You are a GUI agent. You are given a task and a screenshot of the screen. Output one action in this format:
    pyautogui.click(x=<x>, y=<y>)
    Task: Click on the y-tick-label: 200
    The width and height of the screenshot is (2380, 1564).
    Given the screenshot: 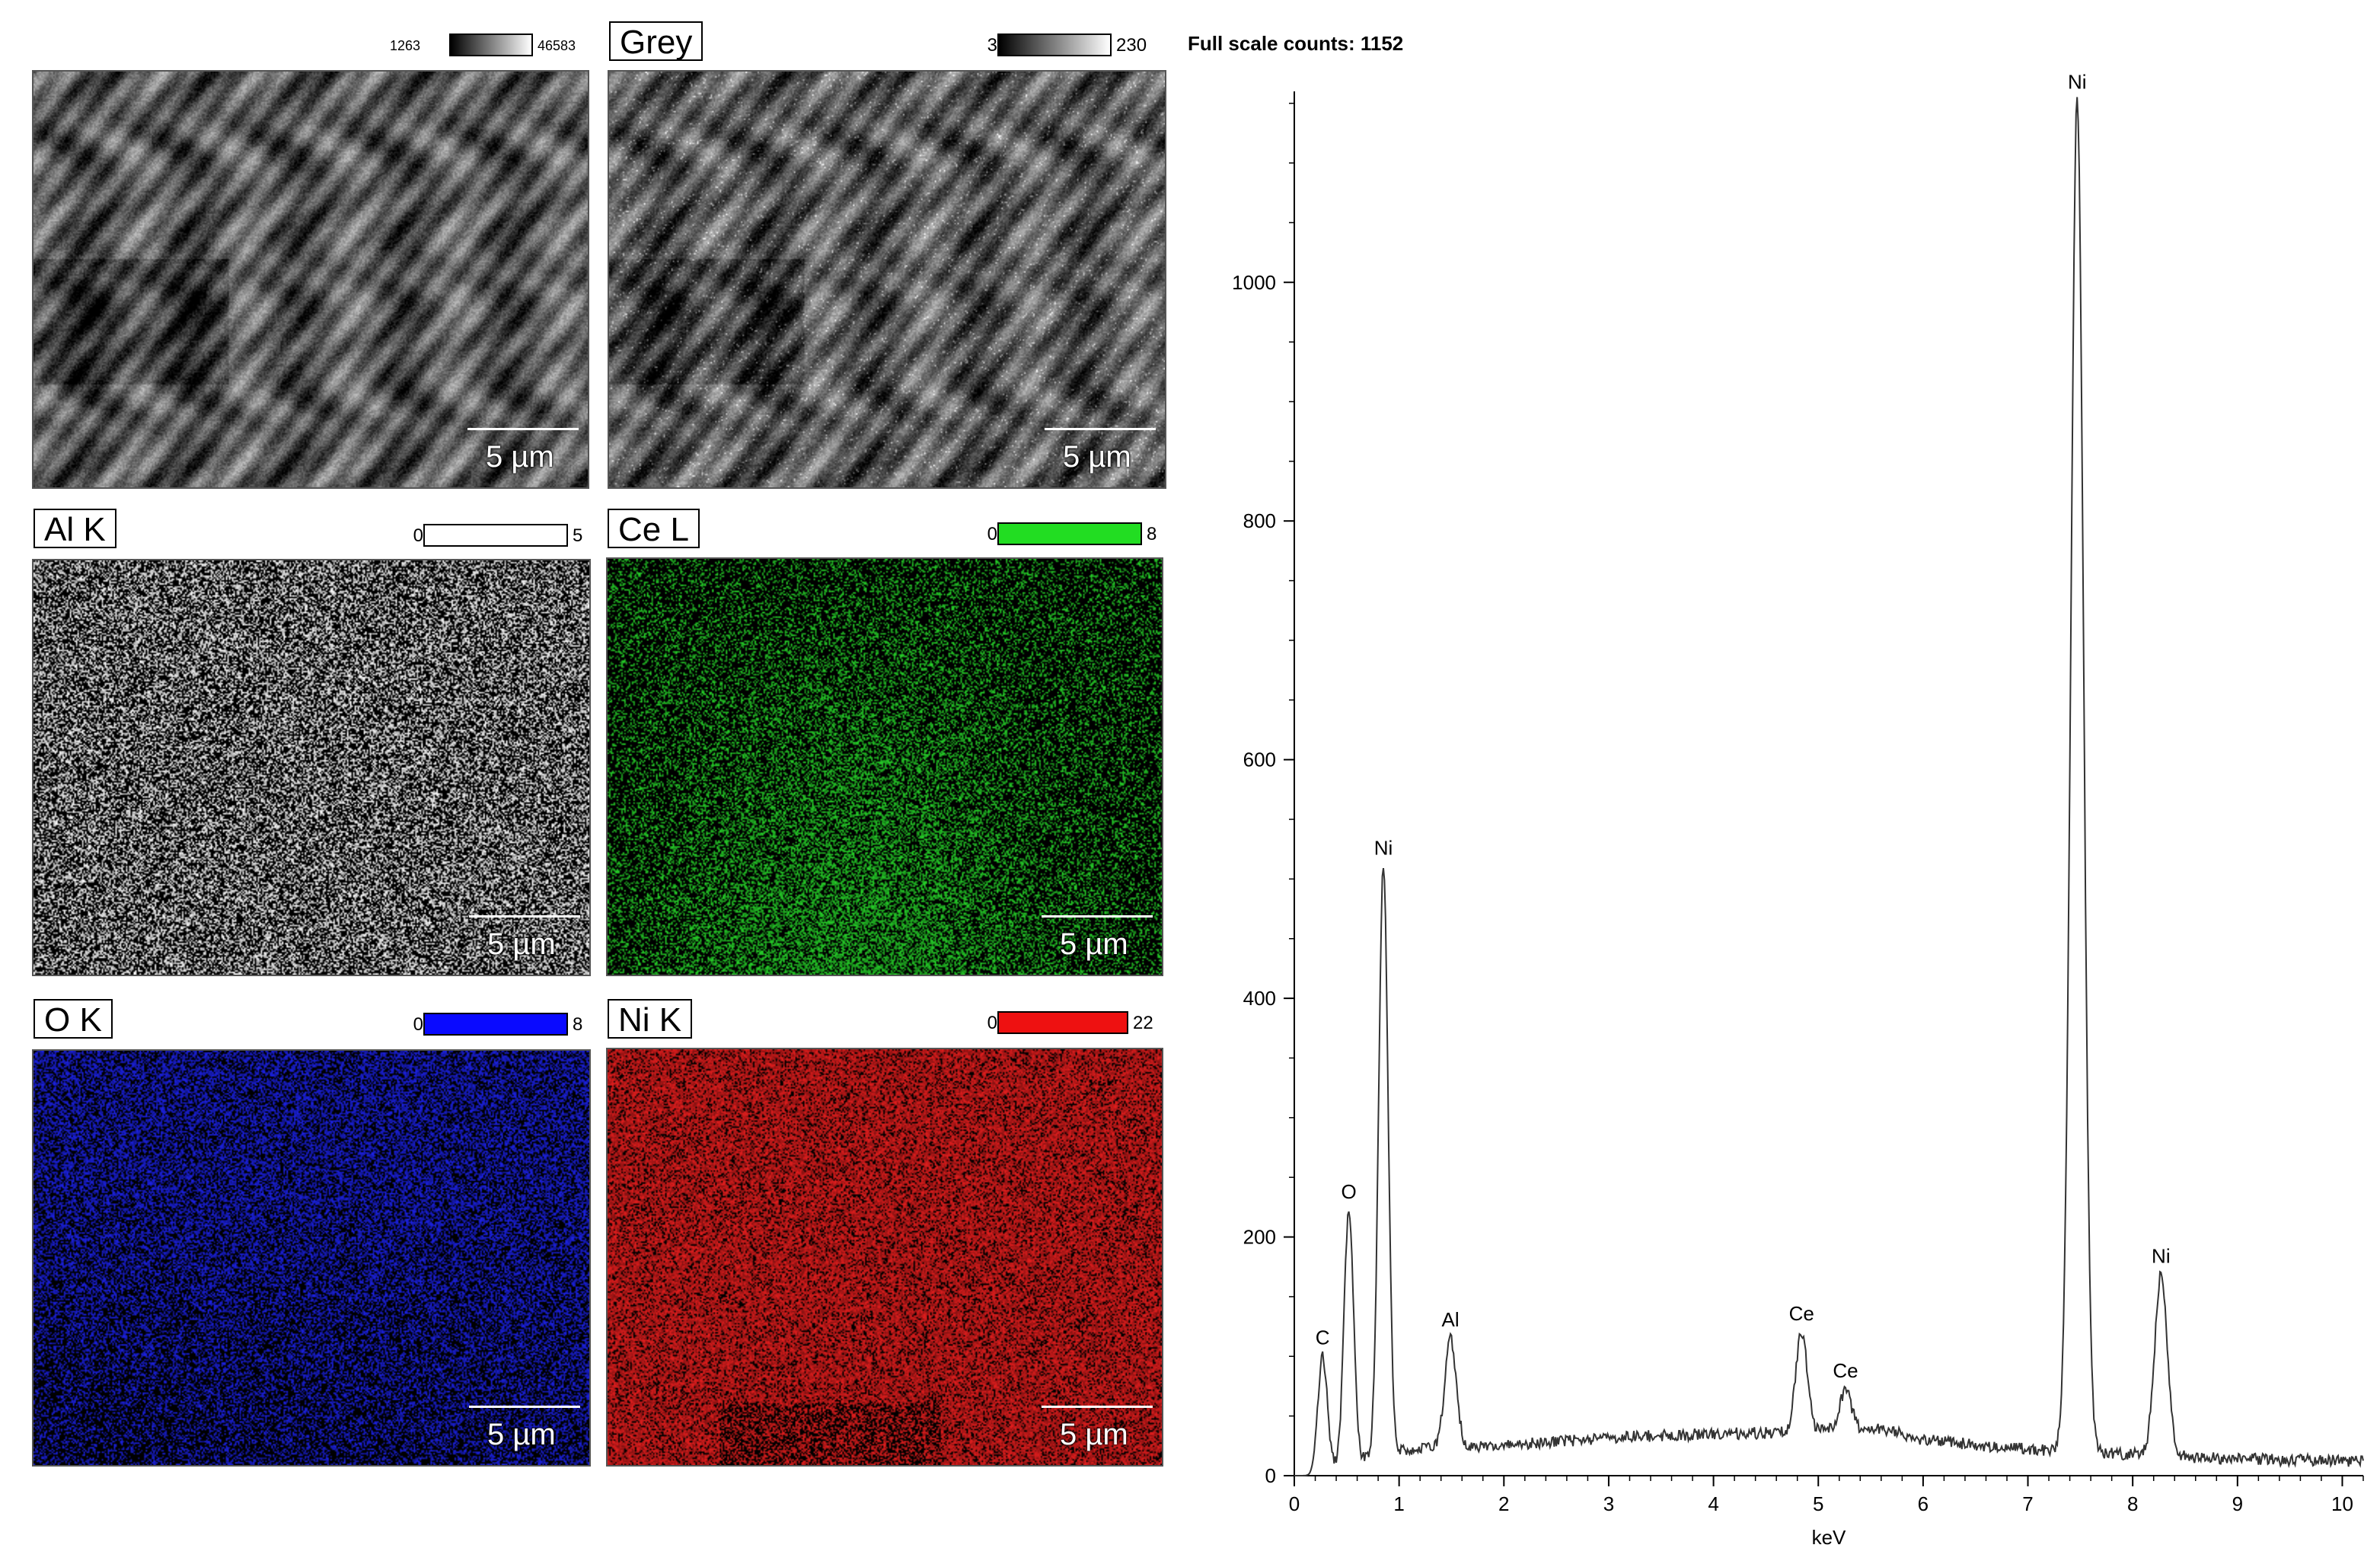 What is the action you would take?
    pyautogui.click(x=1259, y=1238)
    